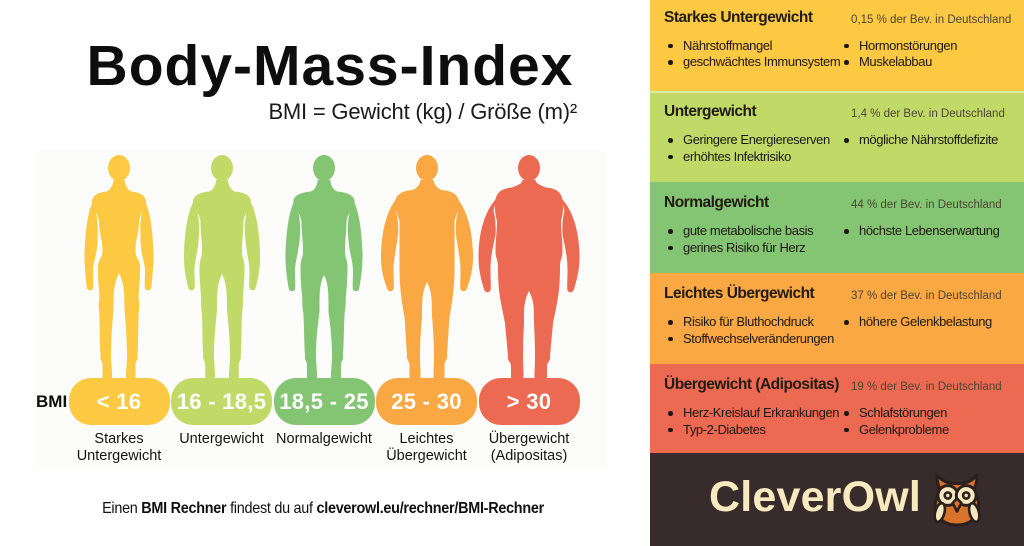  Describe the element at coordinates (756, 339) in the screenshot. I see `bullet-item: Stoffwechselveränderungen` at that location.